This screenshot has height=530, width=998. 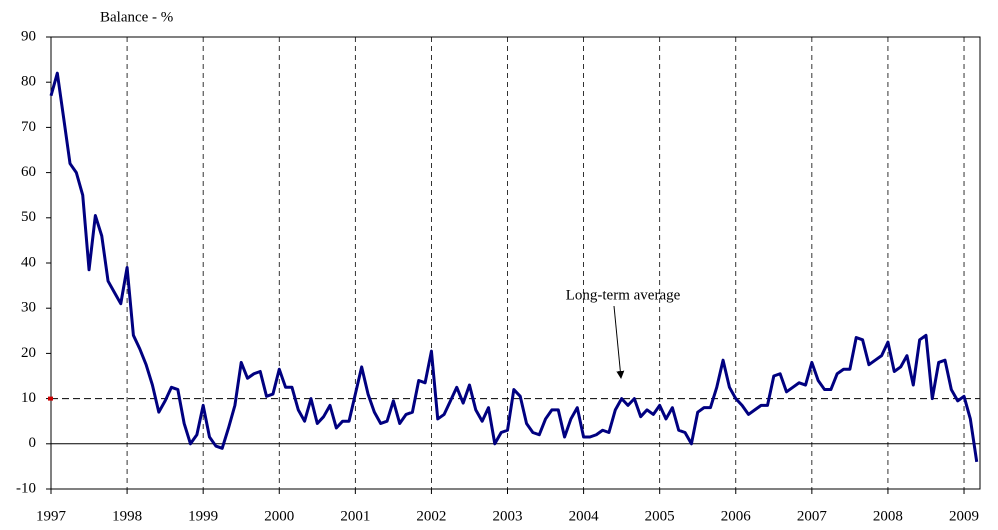 I want to click on y-tick-label: 70, so click(x=28, y=127).